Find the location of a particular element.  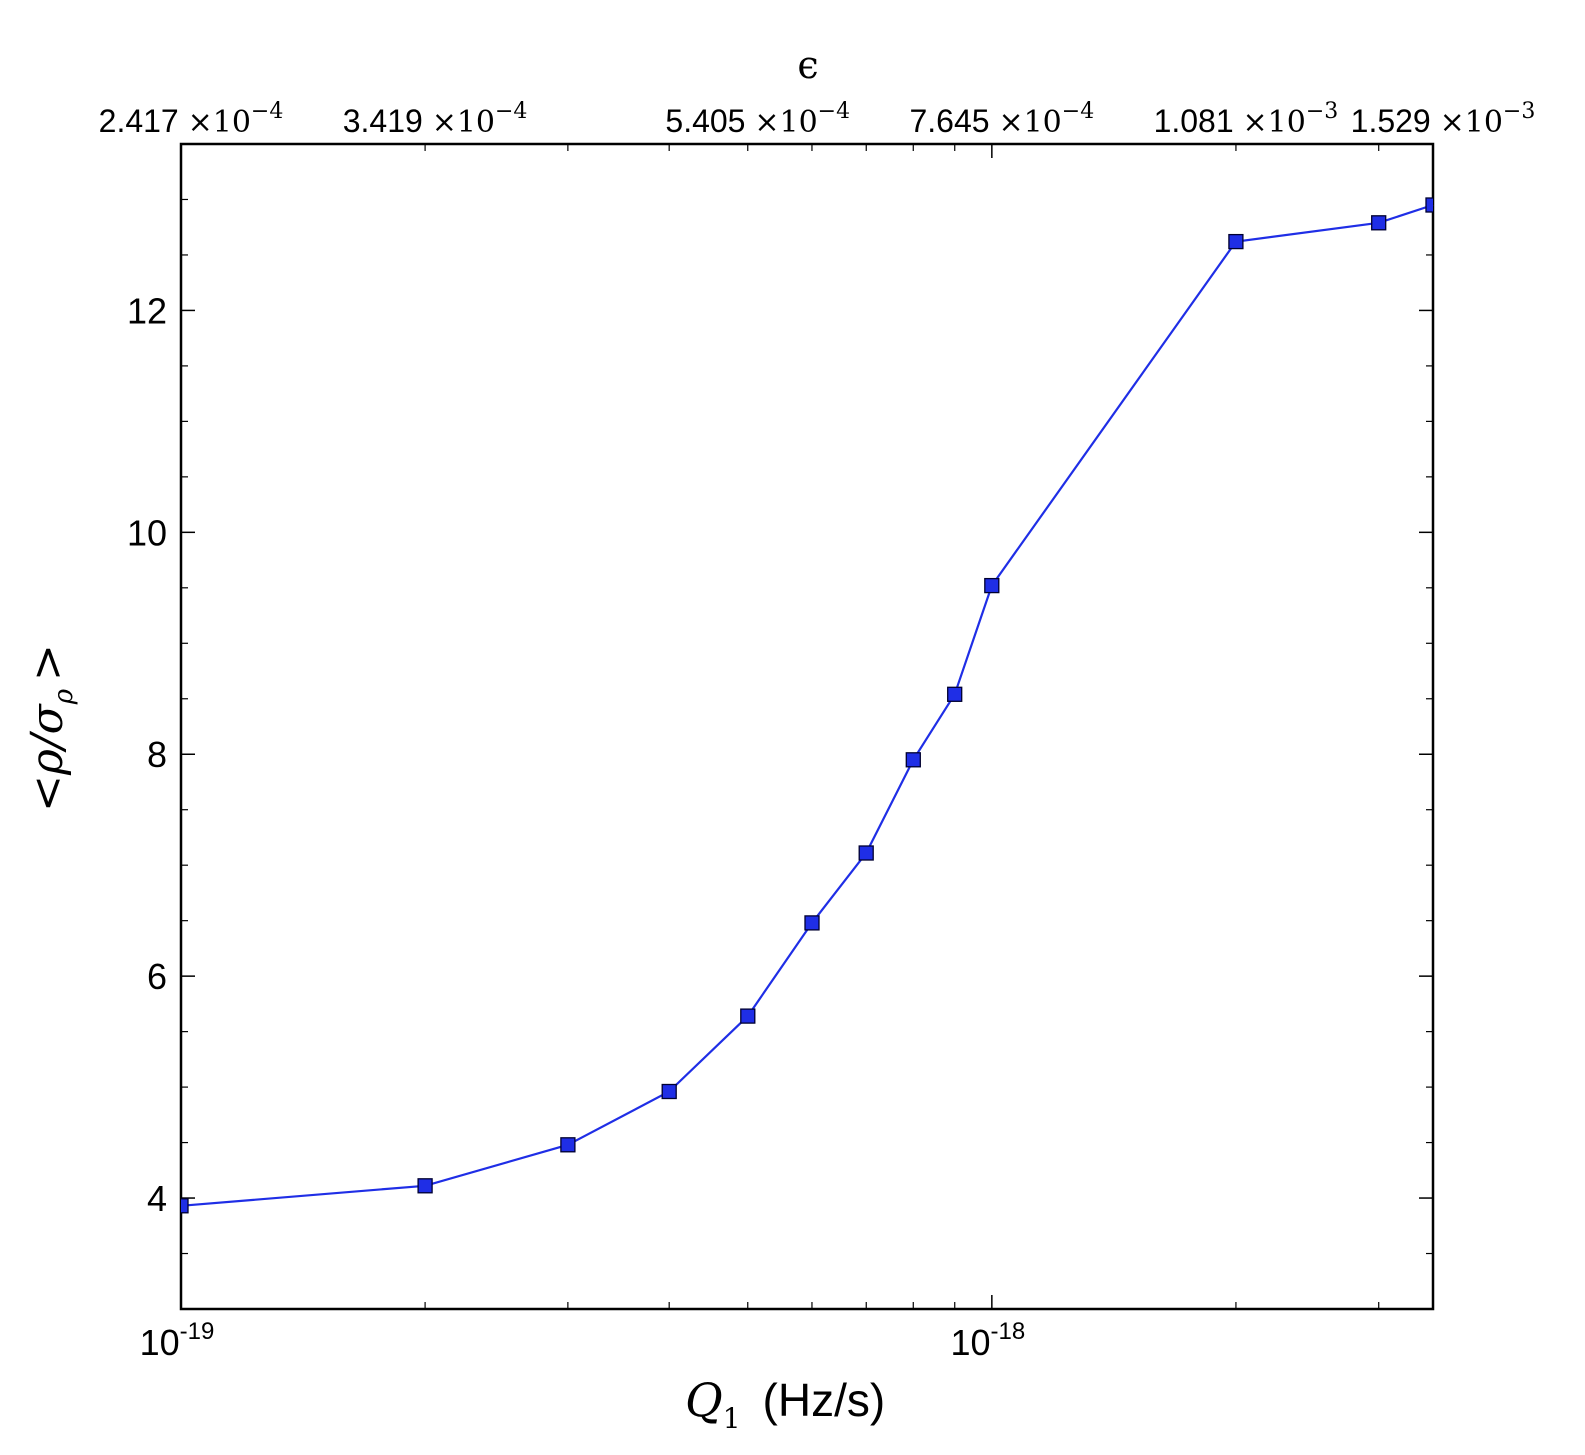

x-axis-label-unit: (Hz/s) is located at coordinates (824, 1400).